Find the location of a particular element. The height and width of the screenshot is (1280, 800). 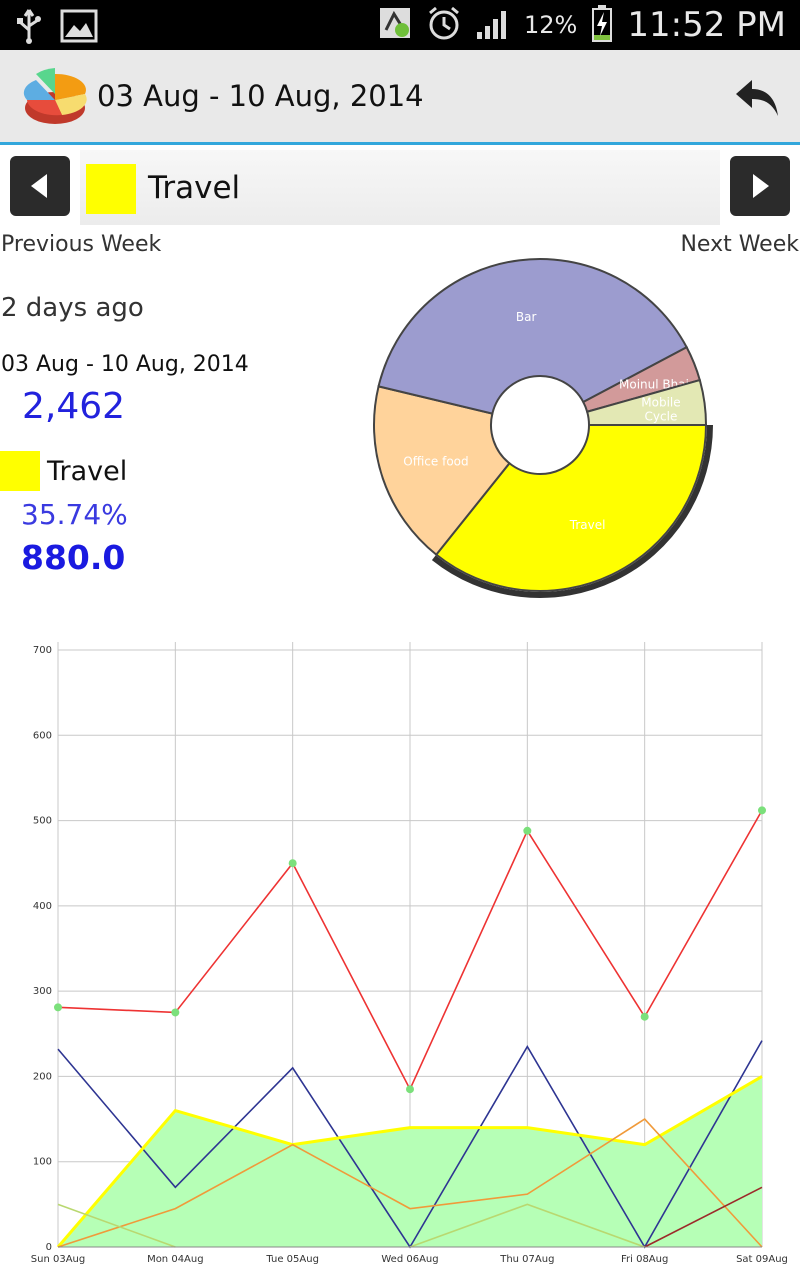

y-tick-label: 600 is located at coordinates (42, 735).